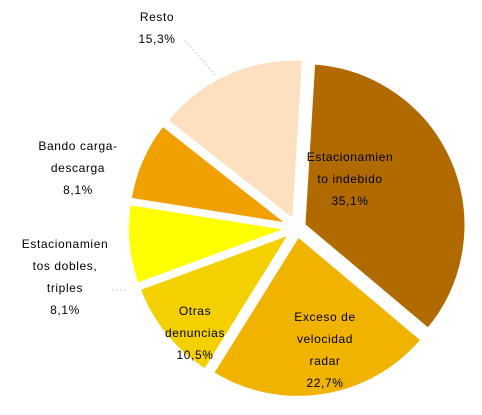 The height and width of the screenshot is (415, 482). What do you see at coordinates (65, 266) in the screenshot?
I see `slice-label: tos dobles,` at bounding box center [65, 266].